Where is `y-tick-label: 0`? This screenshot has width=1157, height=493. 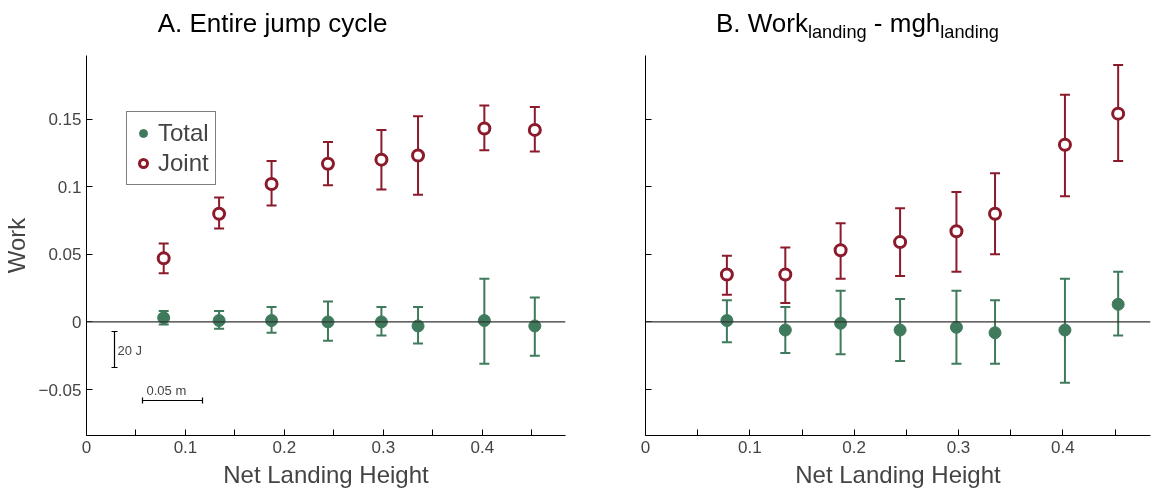
y-tick-label: 0 is located at coordinates (77, 322).